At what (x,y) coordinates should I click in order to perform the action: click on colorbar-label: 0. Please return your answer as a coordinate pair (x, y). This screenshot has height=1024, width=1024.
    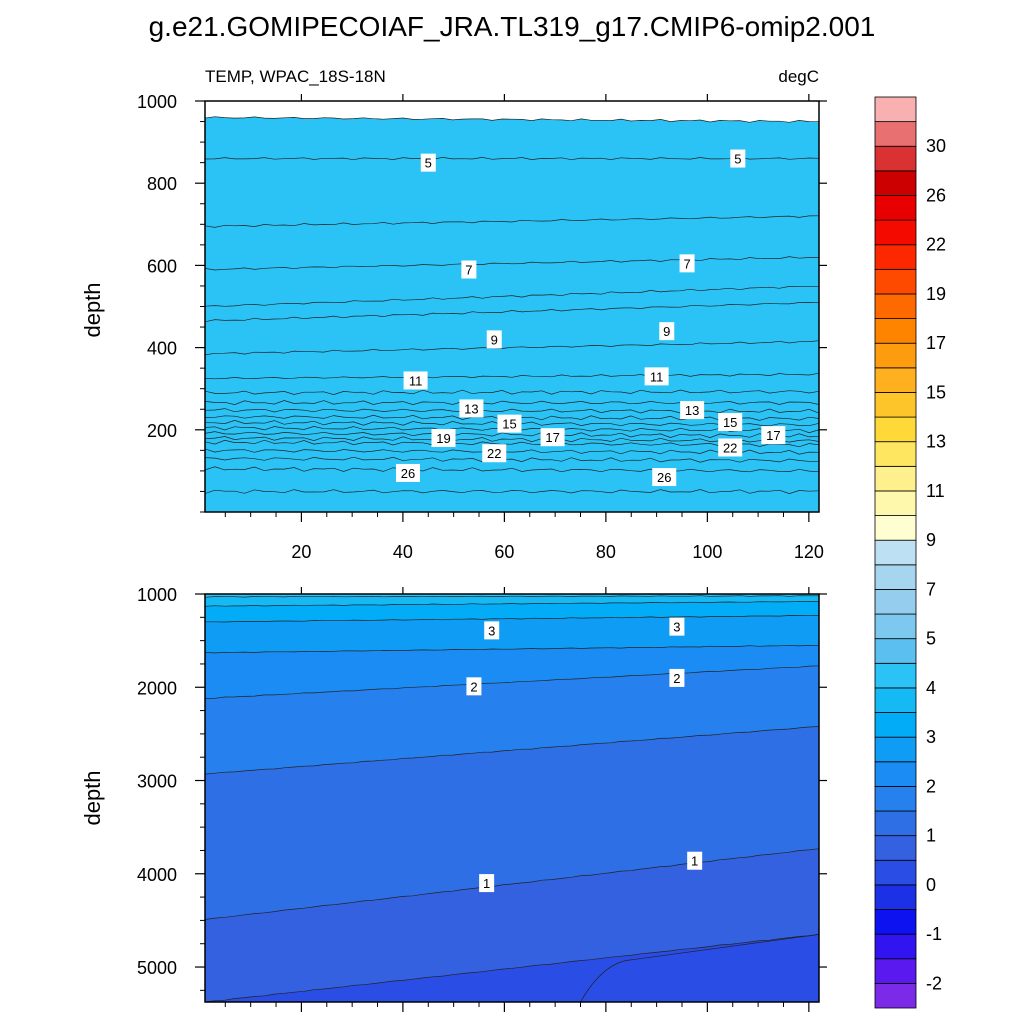
    Looking at the image, I should click on (931, 885).